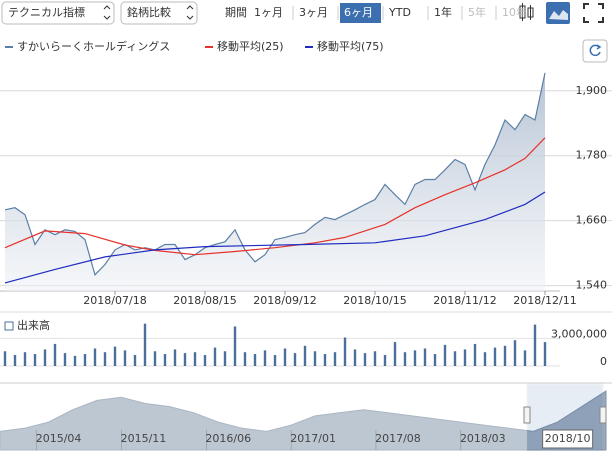 Image resolution: width=612 pixels, height=451 pixels. Describe the element at coordinates (595, 51) in the screenshot. I see `refresh-button` at that location.